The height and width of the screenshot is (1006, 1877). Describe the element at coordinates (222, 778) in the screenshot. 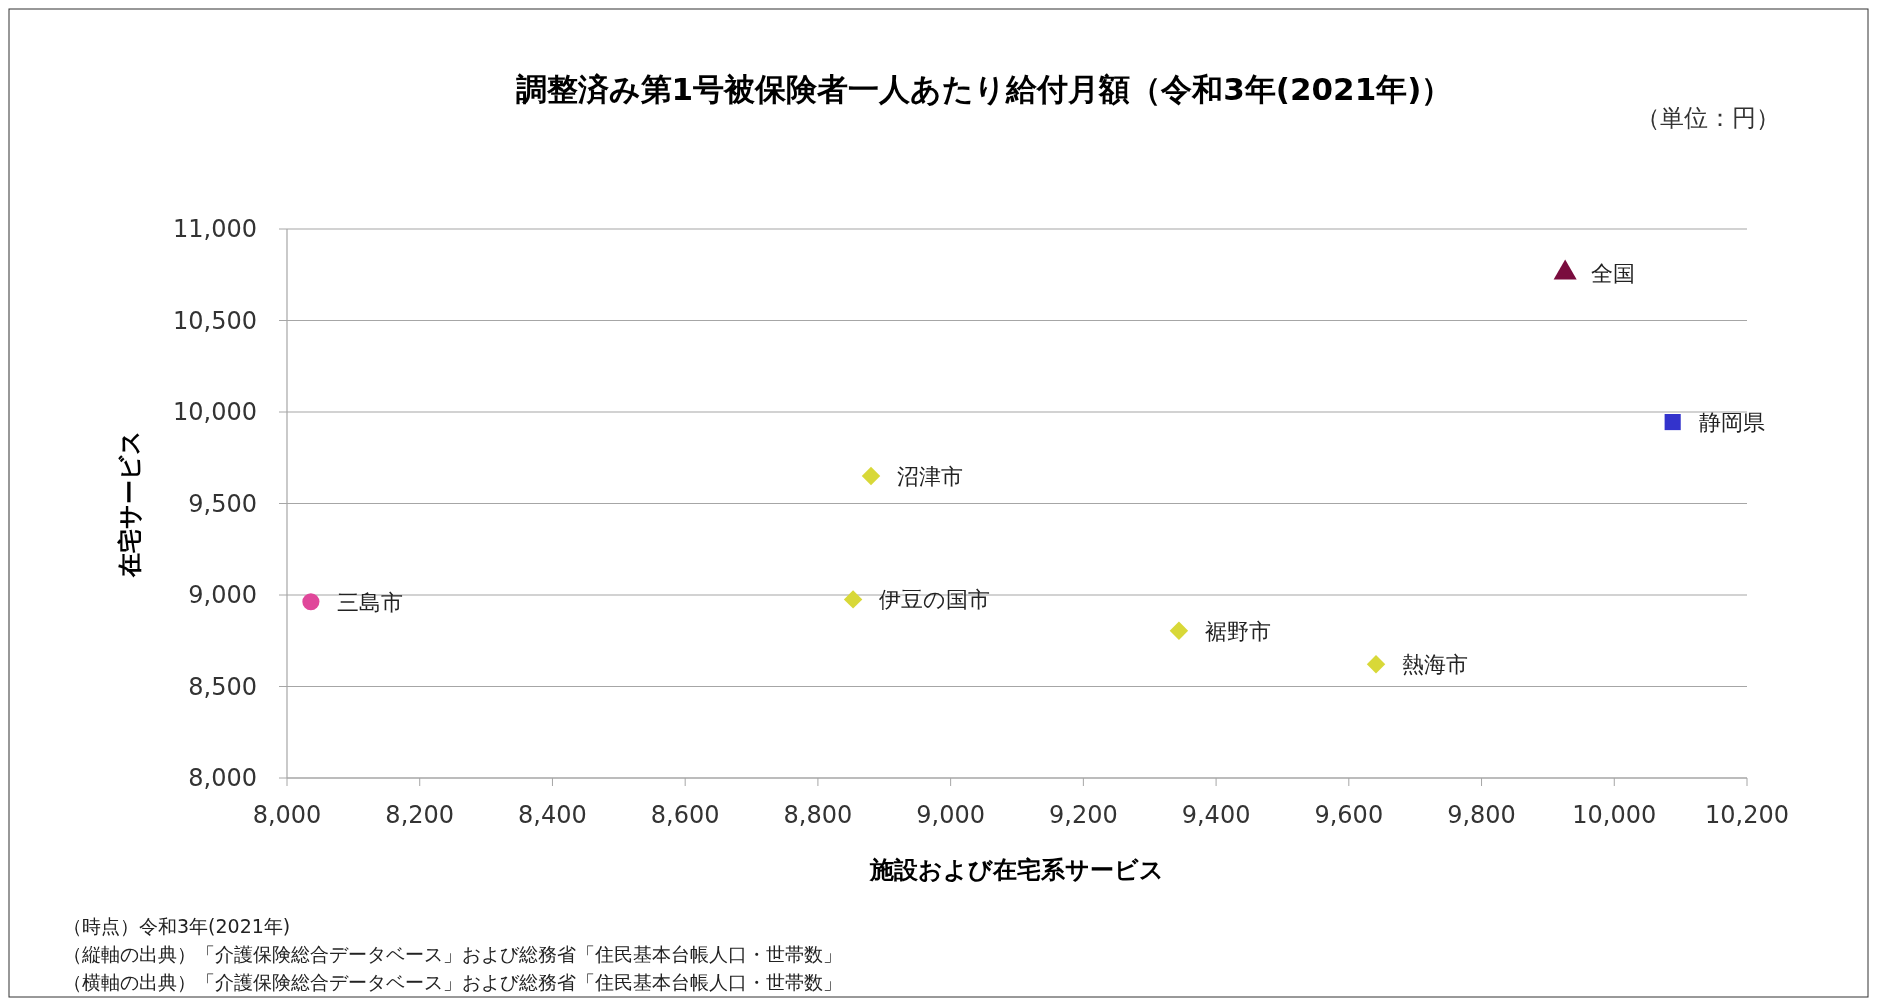

I see `y-tick-label: 8,000` at that location.